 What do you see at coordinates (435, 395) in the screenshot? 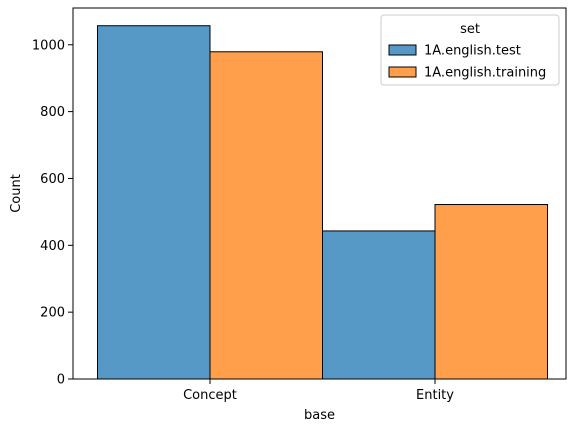
I see `x-tick-label-entity: Entity` at bounding box center [435, 395].